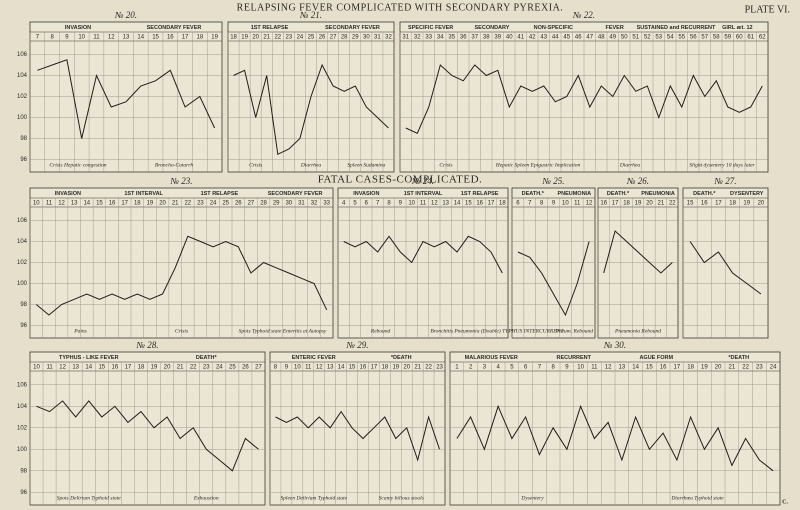  What do you see at coordinates (445, 165) in the screenshot?
I see `annotation: Crisis` at bounding box center [445, 165].